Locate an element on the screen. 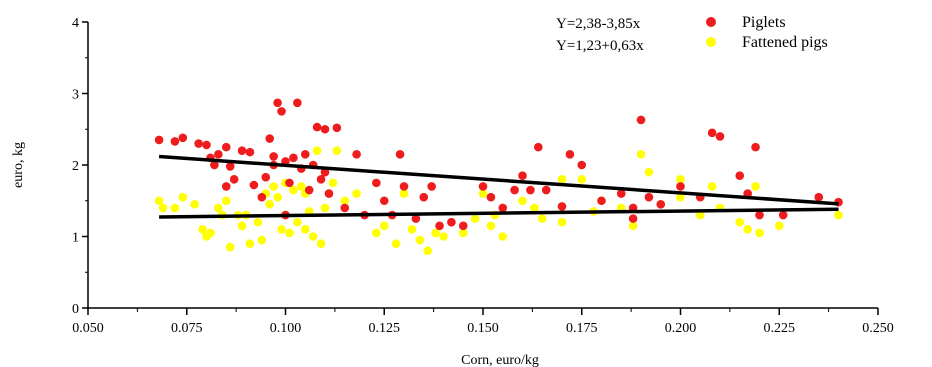 The width and height of the screenshot is (932, 367). x-tick-label: 0.200 is located at coordinates (681, 328).